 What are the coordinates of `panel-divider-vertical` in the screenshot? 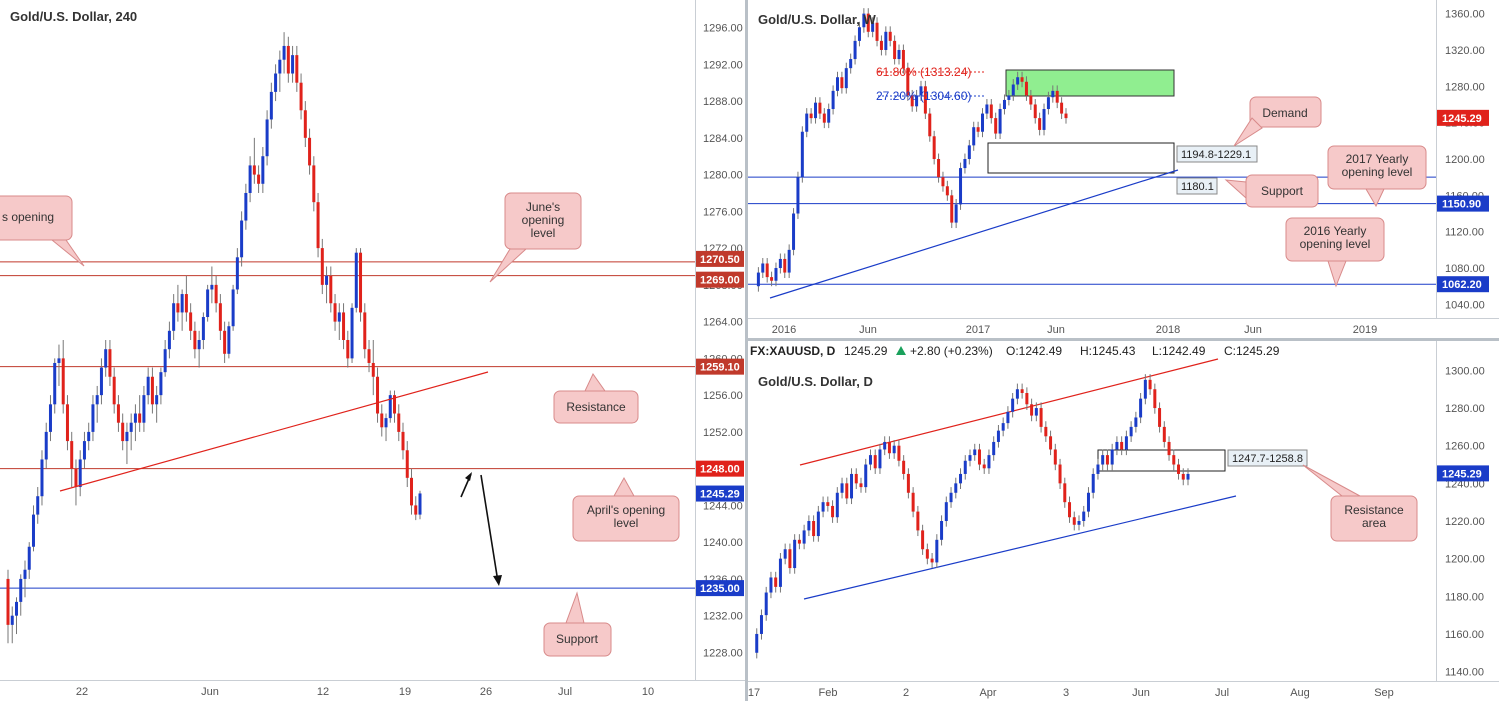 It's located at (746, 350).